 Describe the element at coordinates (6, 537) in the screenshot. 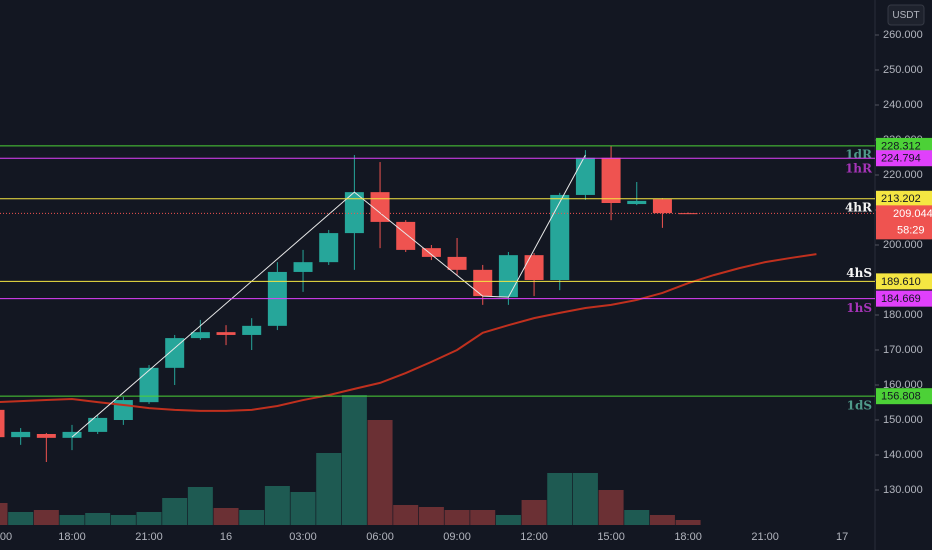

I see `x-tick-label: 00` at that location.